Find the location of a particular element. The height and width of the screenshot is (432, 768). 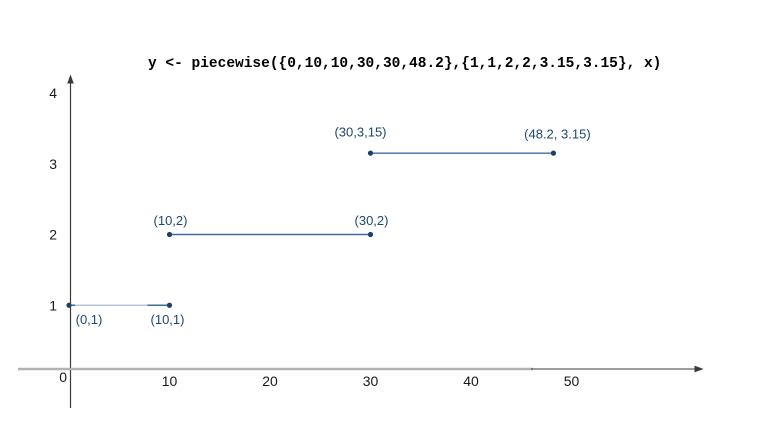

point-label: (10,1) is located at coordinates (168, 319).